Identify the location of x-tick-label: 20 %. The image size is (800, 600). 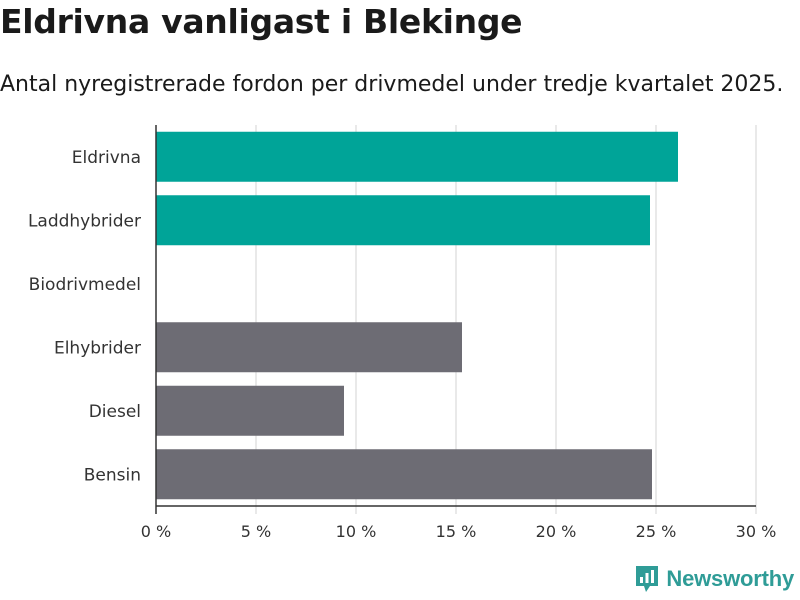
(556, 531).